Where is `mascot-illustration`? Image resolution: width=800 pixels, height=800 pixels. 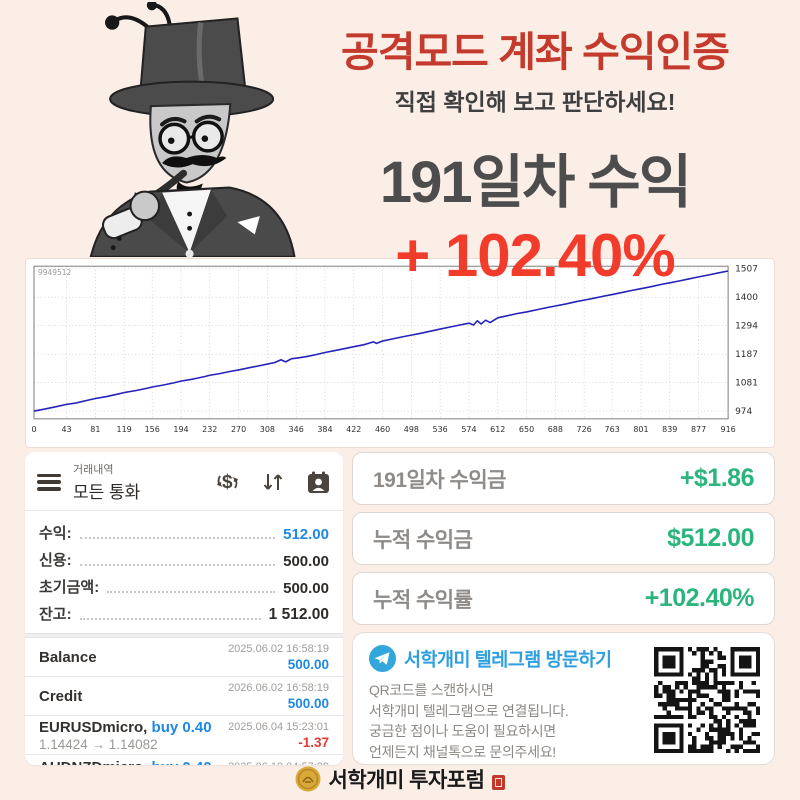
mascot-illustration is located at coordinates (192, 129).